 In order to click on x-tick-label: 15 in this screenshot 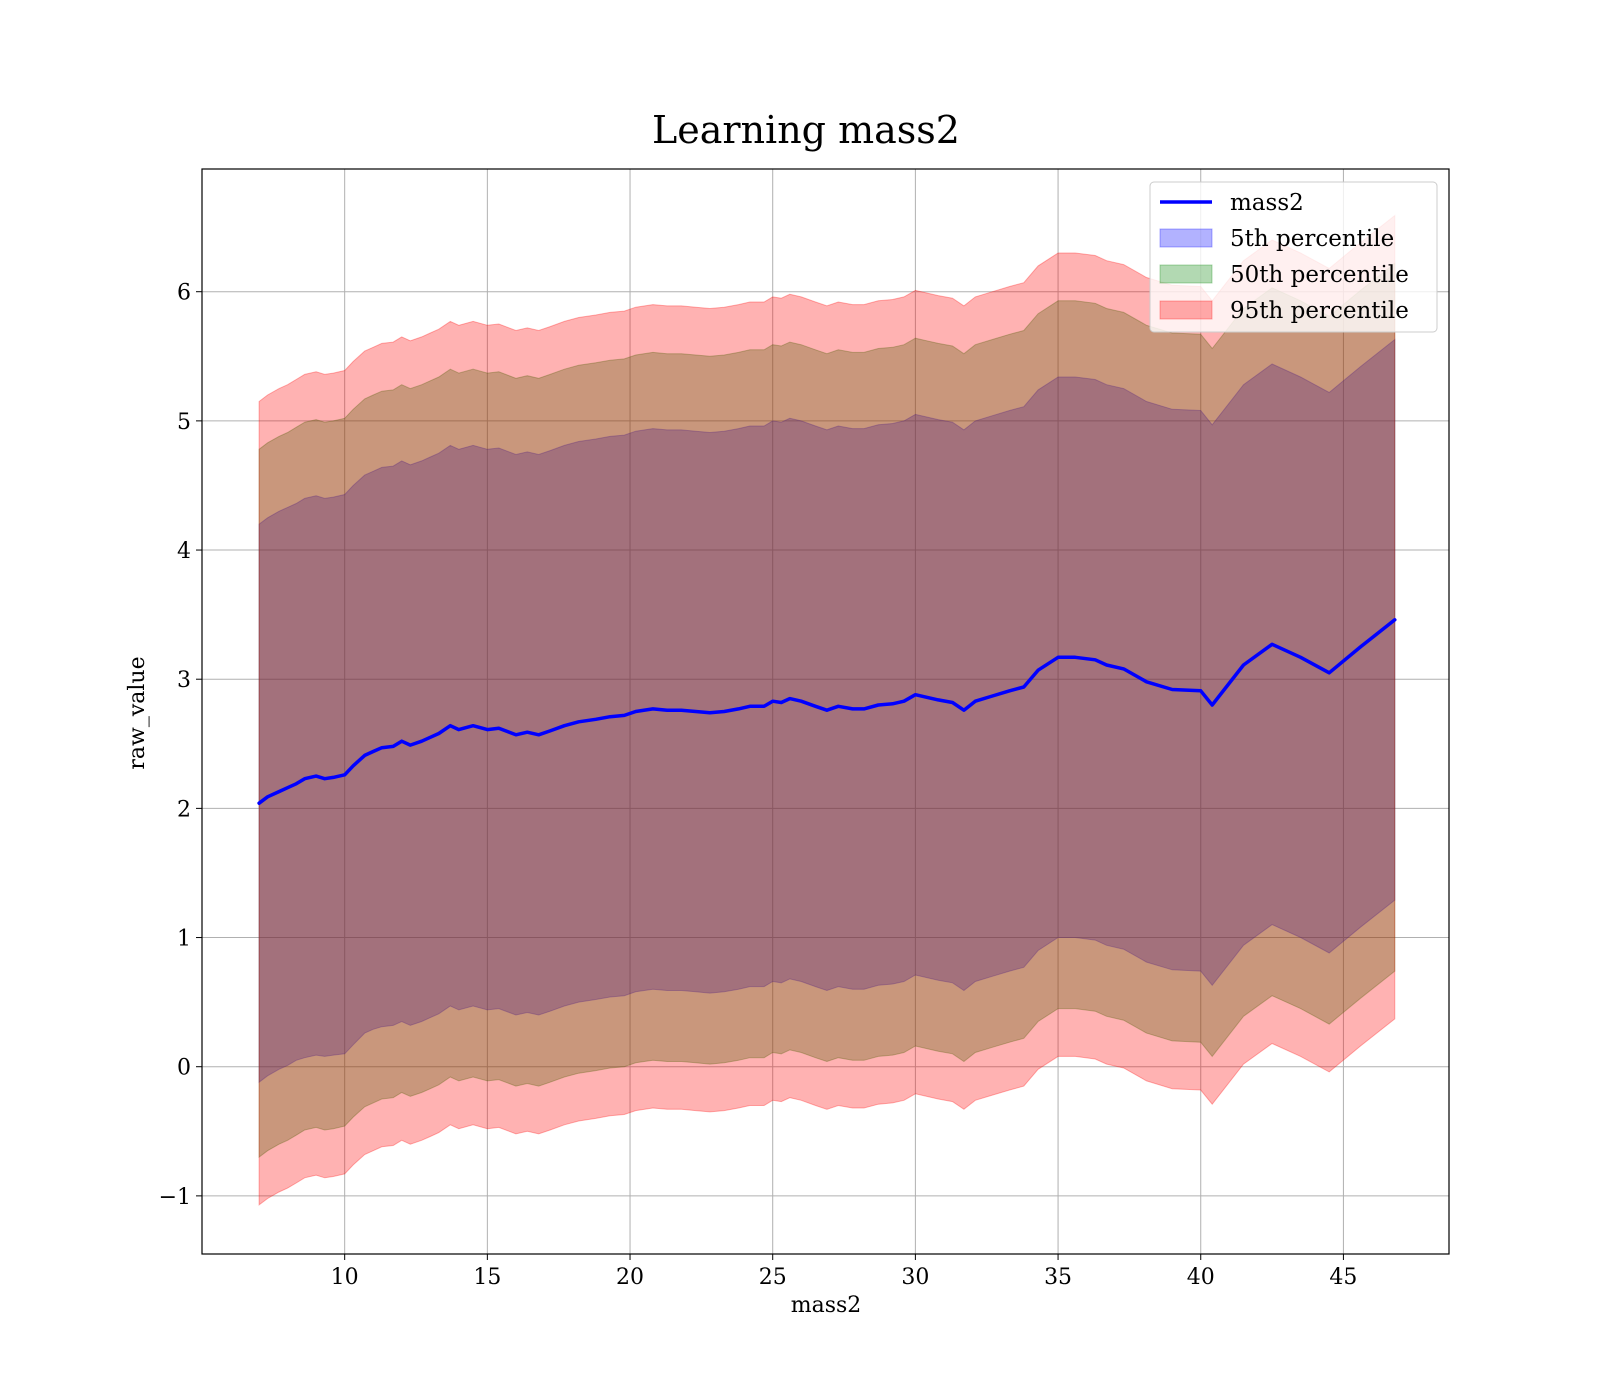, I will do `click(487, 1277)`.